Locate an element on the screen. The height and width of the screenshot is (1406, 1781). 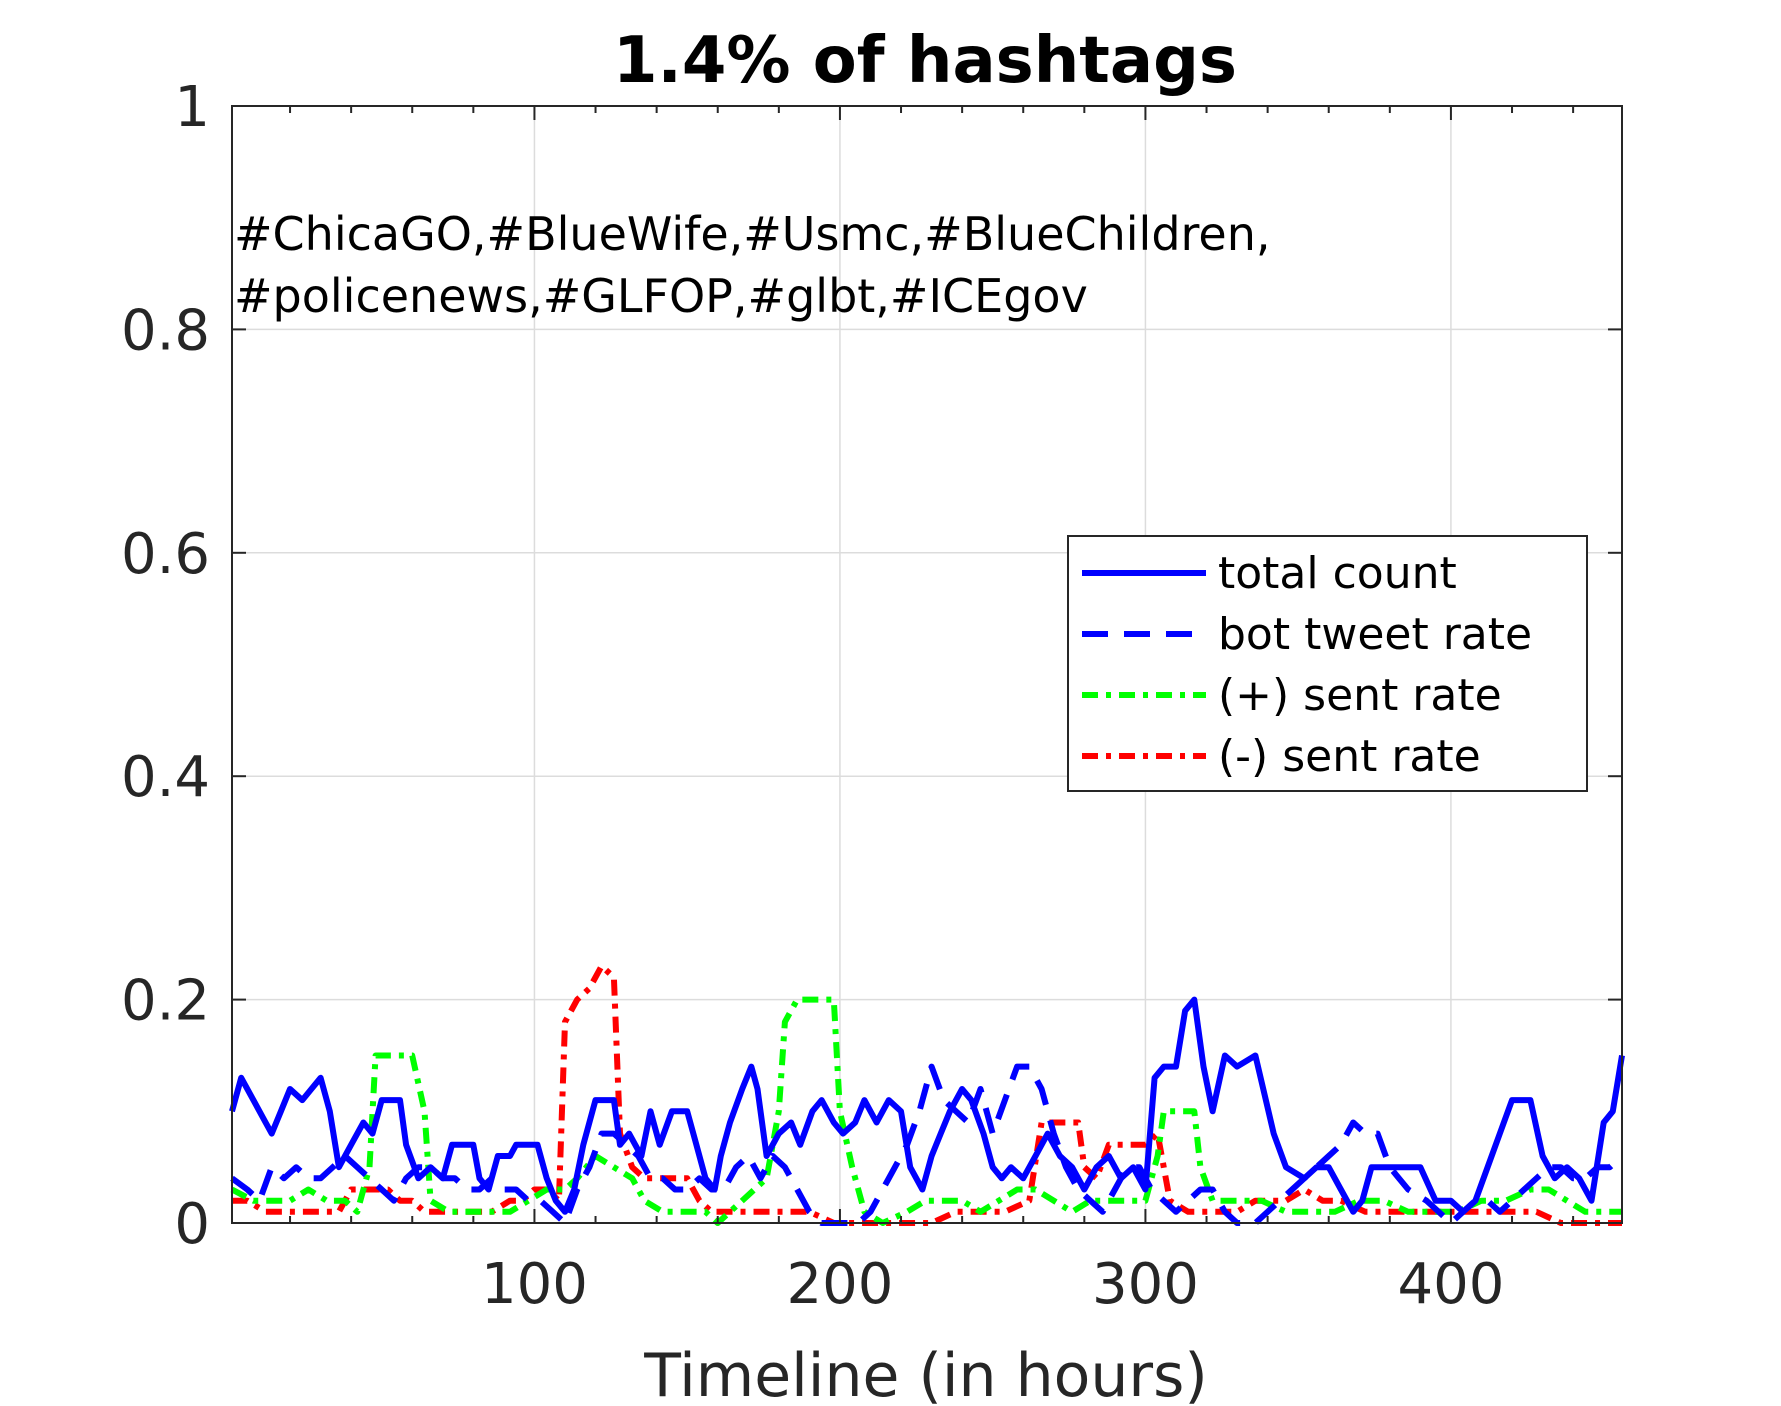
hashtag-annotation-line-1: #ChicaGO,#BlueWife,#Usmc,#BlueChildren, is located at coordinates (752, 234).